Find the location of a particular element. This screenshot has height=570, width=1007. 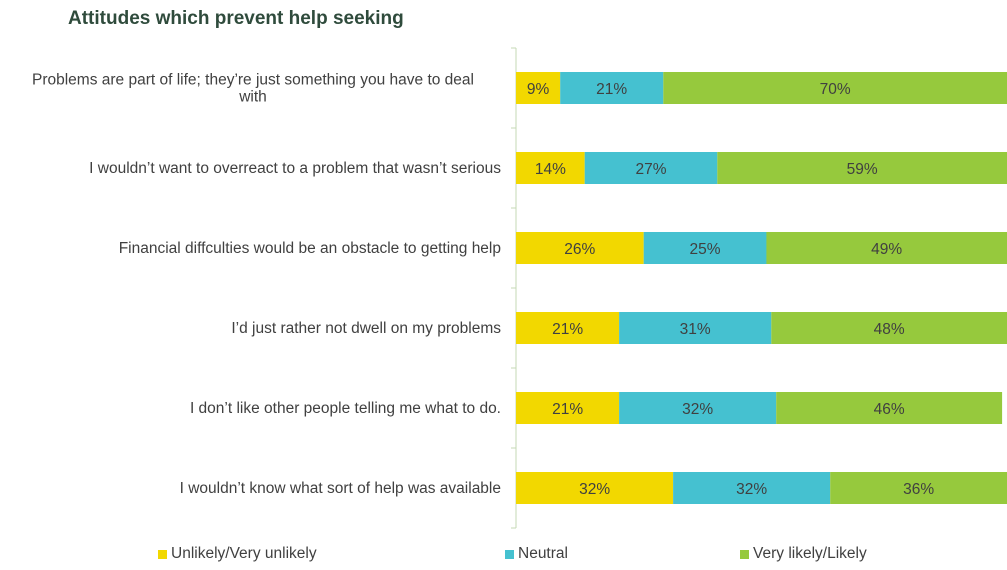

category-label: I’d just rather not dwell on my problems is located at coordinates (366, 328).